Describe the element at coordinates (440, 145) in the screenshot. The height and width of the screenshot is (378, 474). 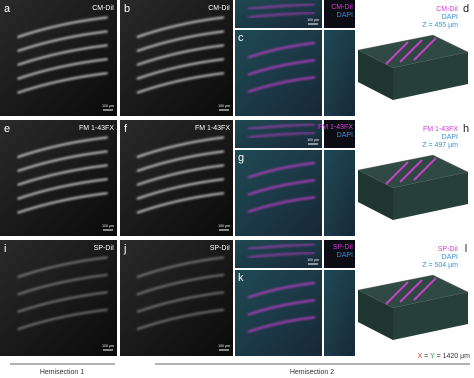
I see `z-depth: Z = 497 µm` at that location.